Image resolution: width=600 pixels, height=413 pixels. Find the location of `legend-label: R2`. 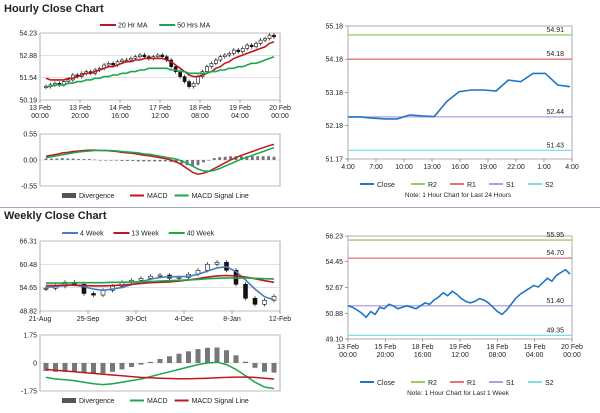

legend-label: R2 is located at coordinates (432, 383).